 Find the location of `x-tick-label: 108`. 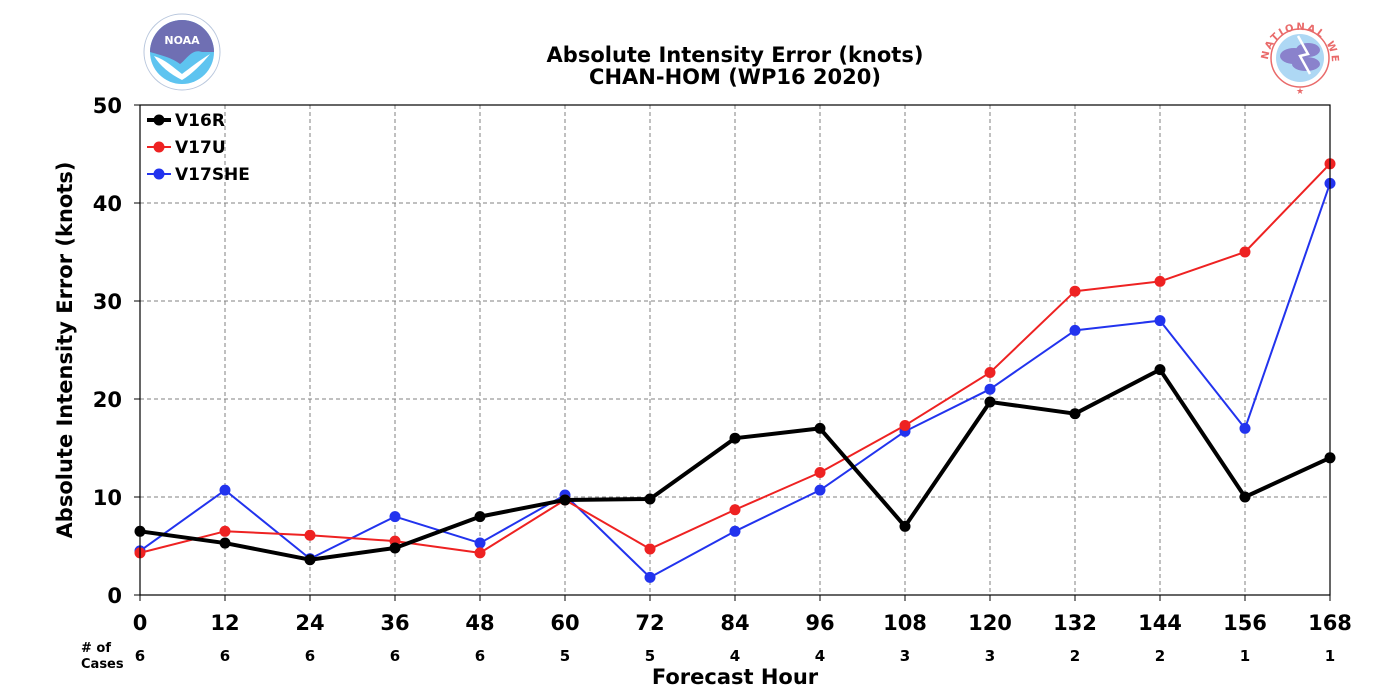

x-tick-label: 108 is located at coordinates (905, 623).